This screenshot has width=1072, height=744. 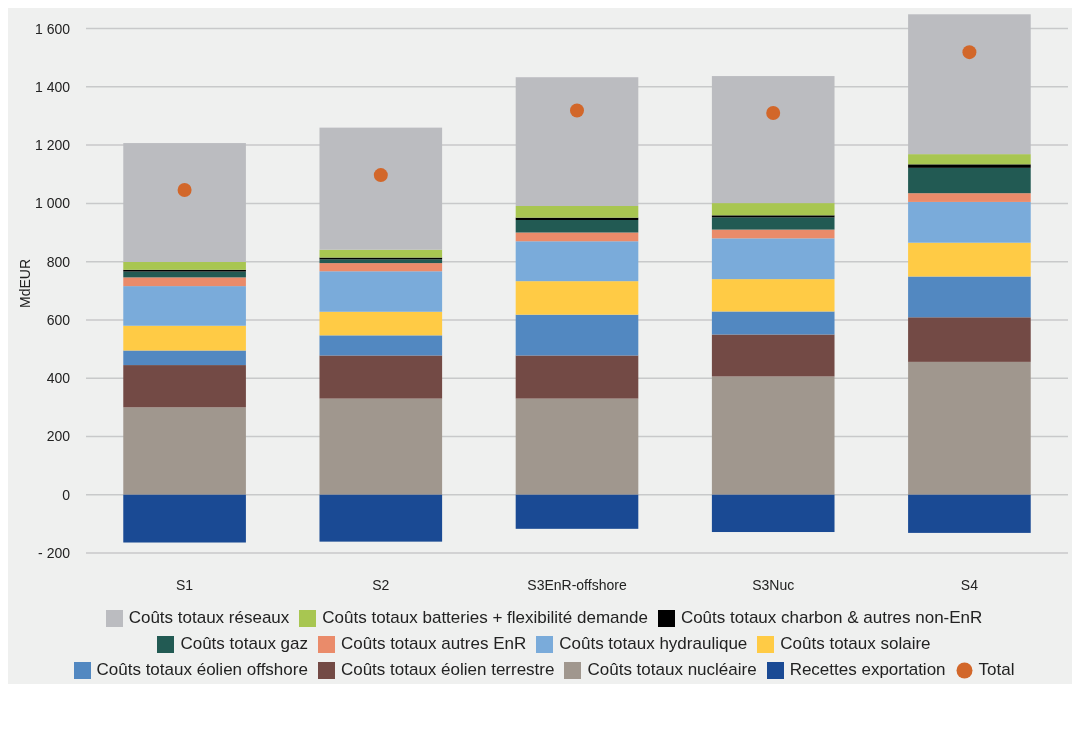 What do you see at coordinates (381, 585) in the screenshot?
I see `x-tick-label: S2` at bounding box center [381, 585].